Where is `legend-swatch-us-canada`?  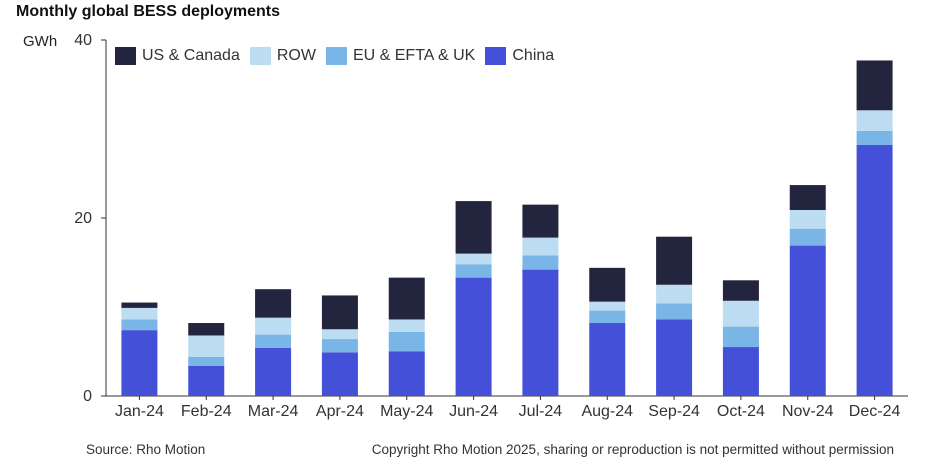
legend-swatch-us-canada is located at coordinates (125, 56).